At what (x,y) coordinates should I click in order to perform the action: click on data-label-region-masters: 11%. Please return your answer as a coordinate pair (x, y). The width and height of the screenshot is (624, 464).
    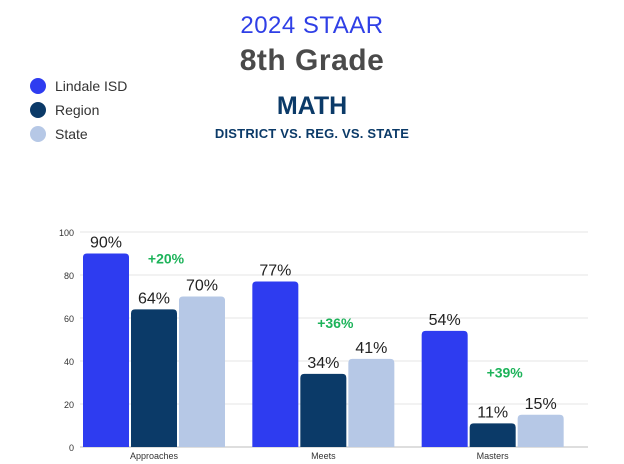
    Looking at the image, I should click on (492, 412).